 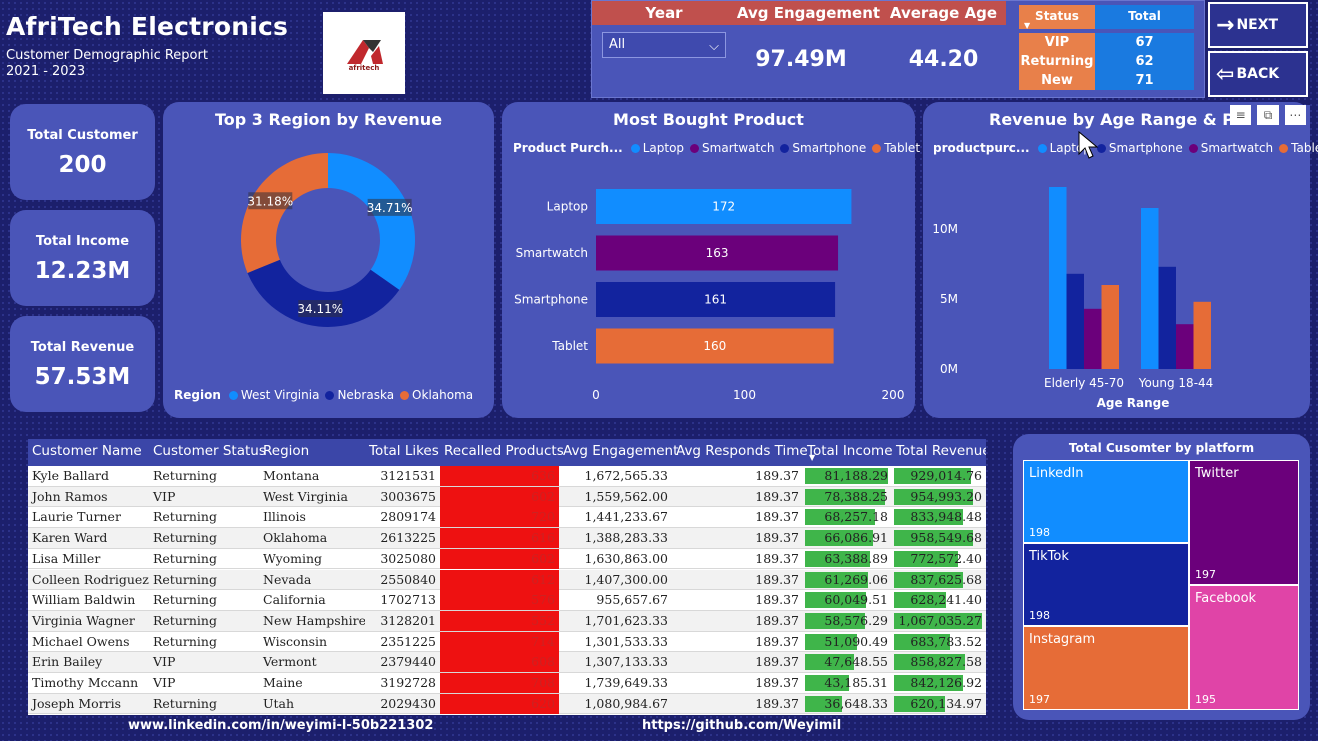 I want to click on cell-name: William Baldwin, so click(x=84, y=600).